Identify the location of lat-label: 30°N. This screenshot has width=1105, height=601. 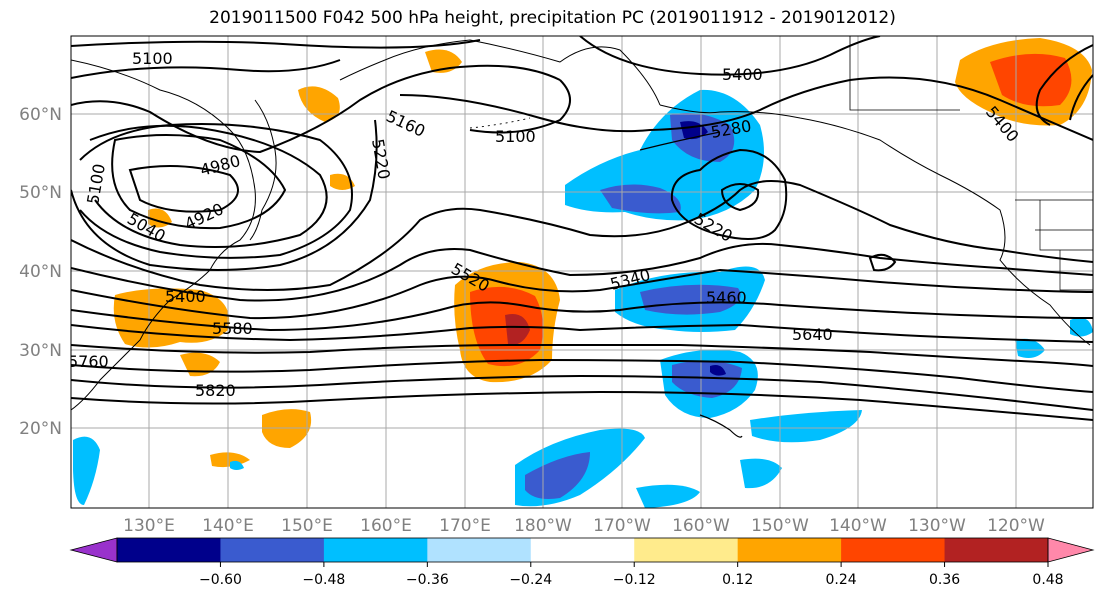
(40, 351).